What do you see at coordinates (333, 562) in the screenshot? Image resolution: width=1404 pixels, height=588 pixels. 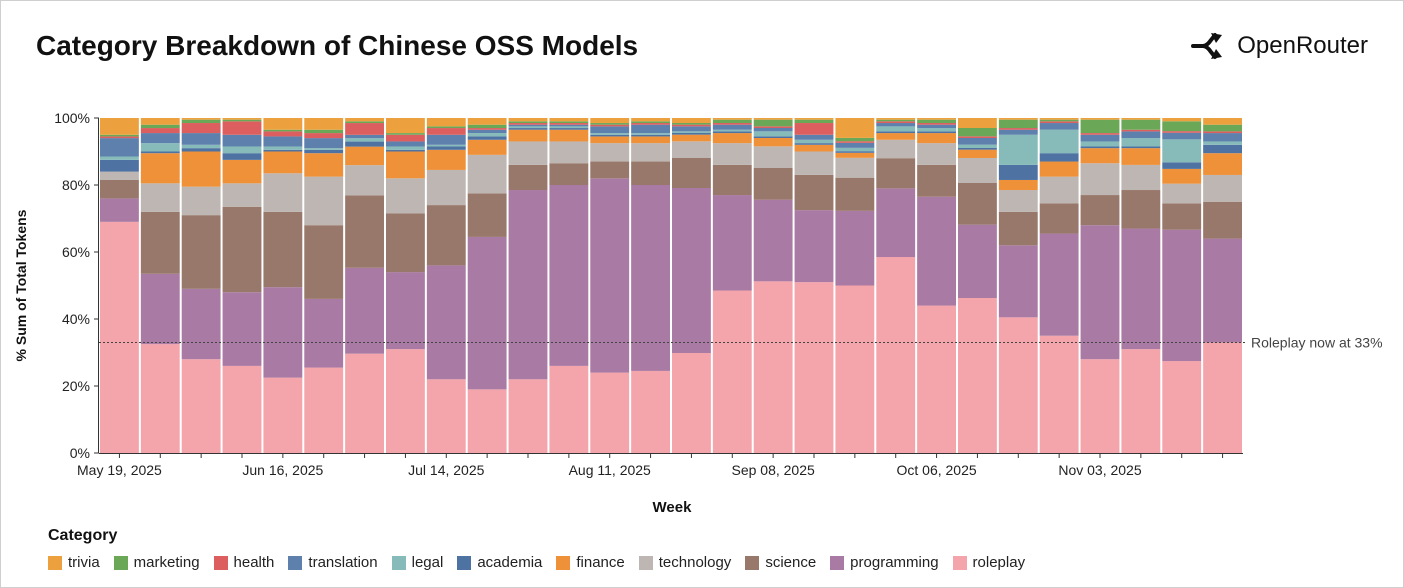 I see `legend-item-translation: translation` at bounding box center [333, 562].